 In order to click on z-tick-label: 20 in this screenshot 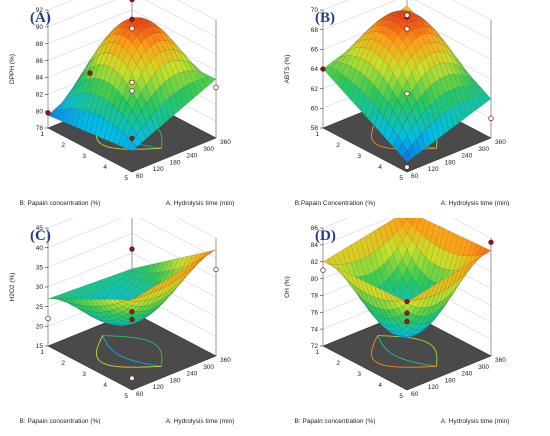, I will do `click(40, 327)`.